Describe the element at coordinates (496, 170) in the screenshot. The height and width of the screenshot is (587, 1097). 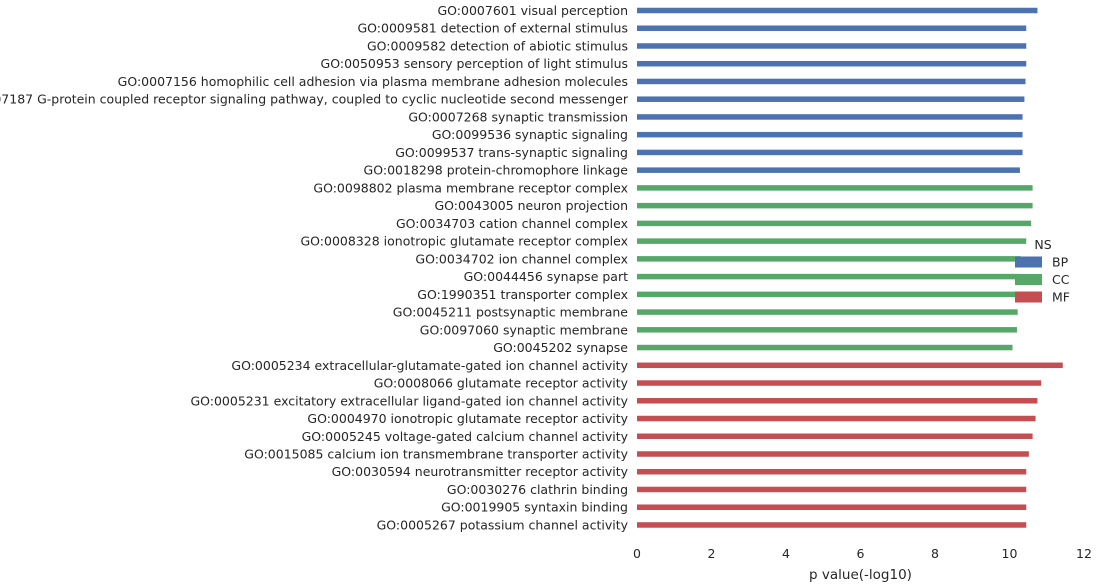
I see `category-label: GO:0018298 protein-chromophore linkage` at that location.